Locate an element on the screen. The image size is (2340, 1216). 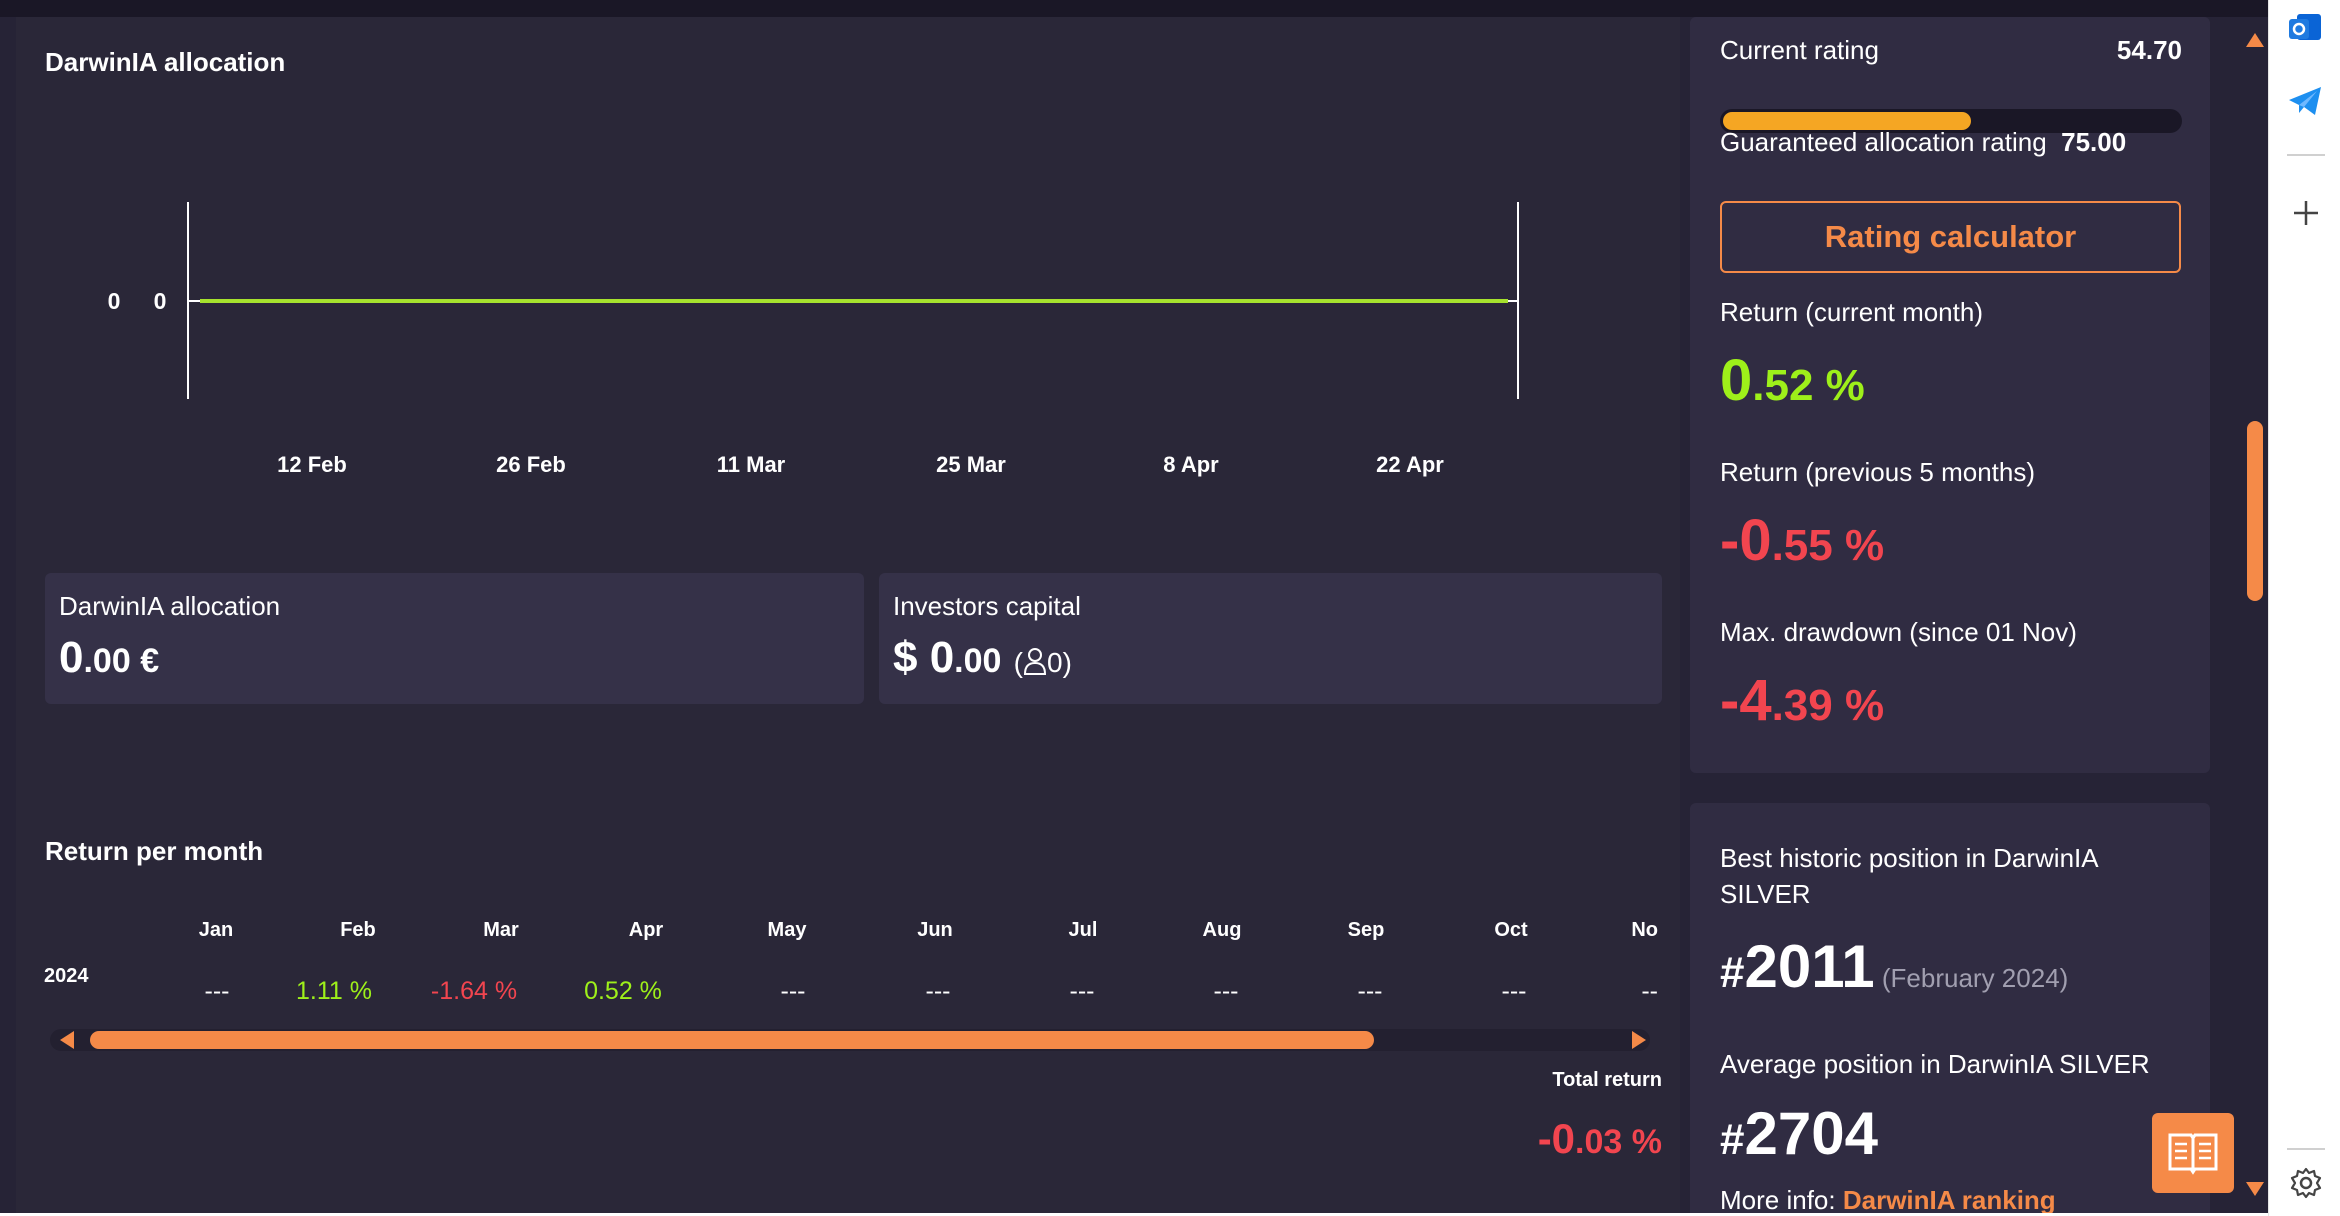
position-card is located at coordinates (1950, 1008).